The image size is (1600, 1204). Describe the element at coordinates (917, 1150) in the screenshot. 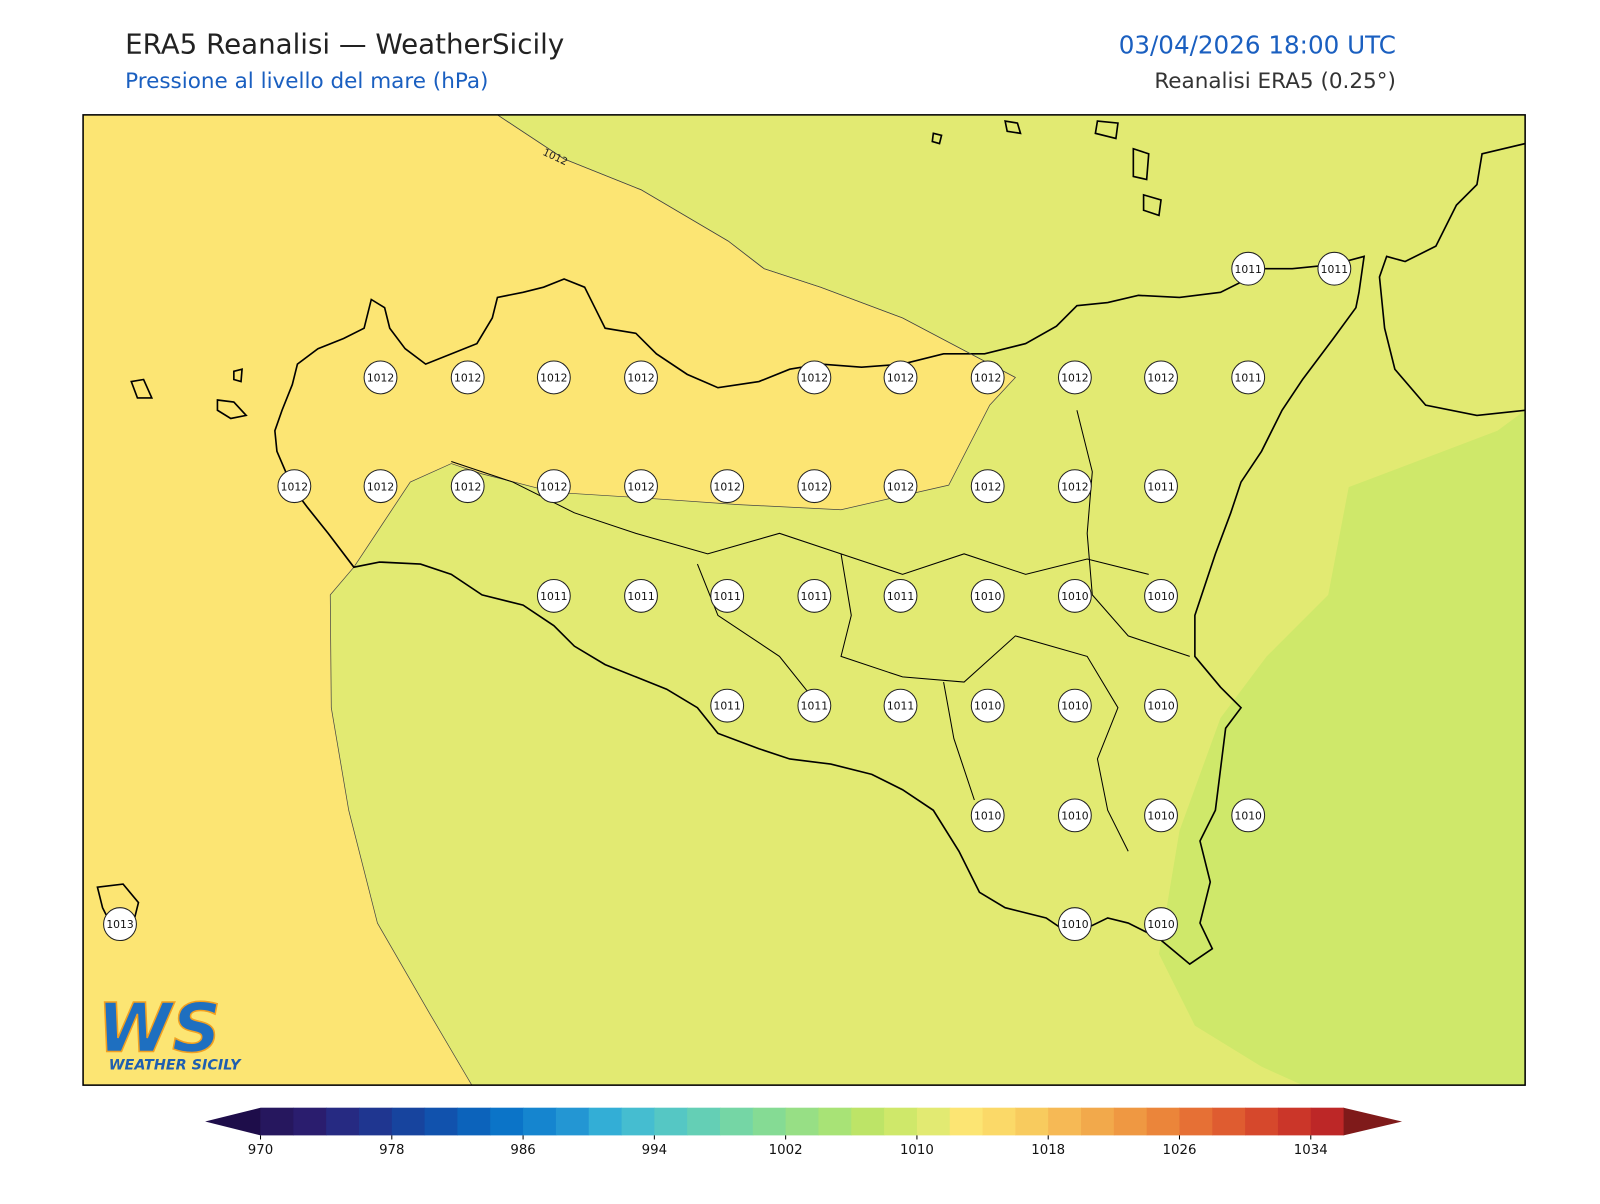

I see `colorbar-tick-label: 1010` at that location.